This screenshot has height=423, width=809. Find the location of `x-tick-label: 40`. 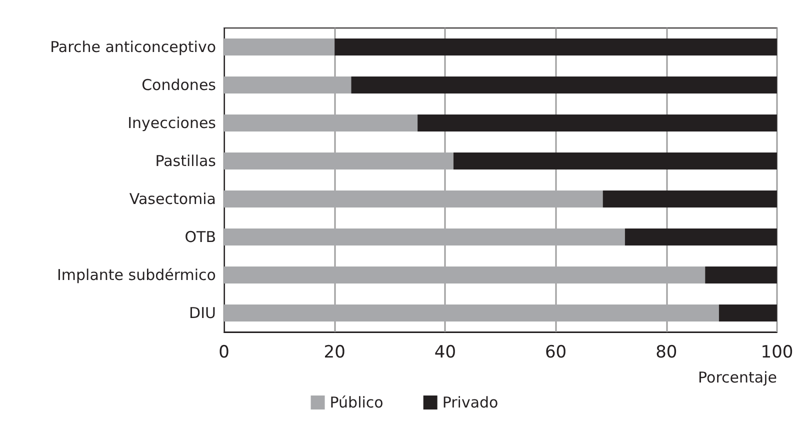

x-tick-label: 40 is located at coordinates (445, 352).